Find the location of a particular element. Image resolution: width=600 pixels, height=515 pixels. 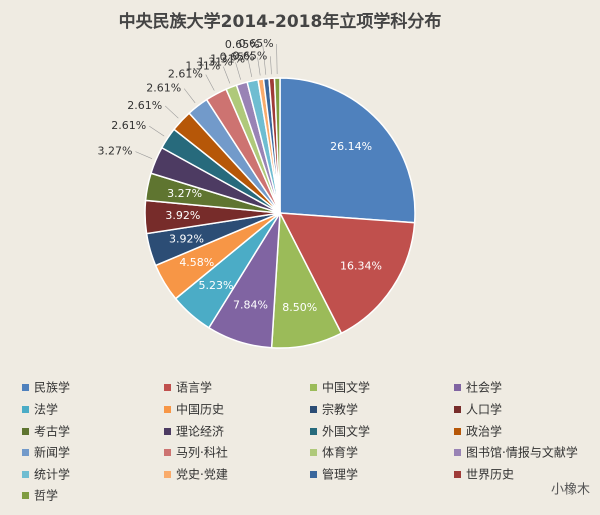

legend-label: 民族学 is located at coordinates (52, 387).